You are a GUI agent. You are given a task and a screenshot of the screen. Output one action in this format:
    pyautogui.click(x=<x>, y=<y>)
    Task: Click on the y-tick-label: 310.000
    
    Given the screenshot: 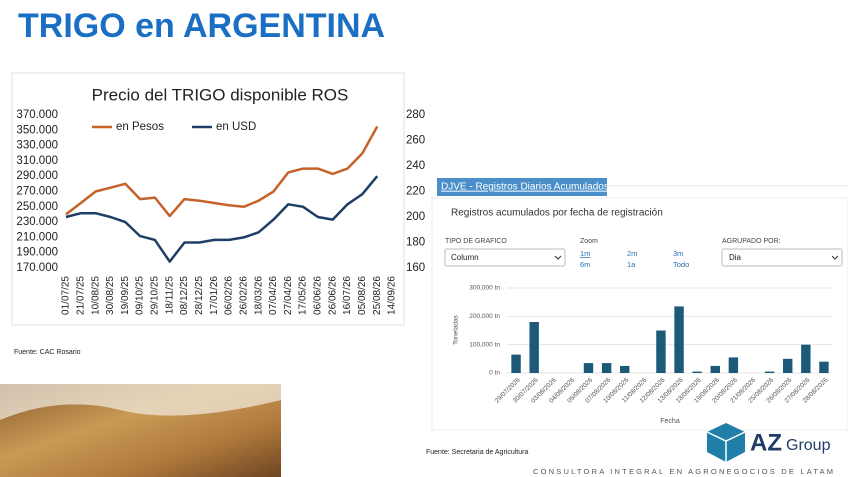 What is the action you would take?
    pyautogui.click(x=37, y=161)
    